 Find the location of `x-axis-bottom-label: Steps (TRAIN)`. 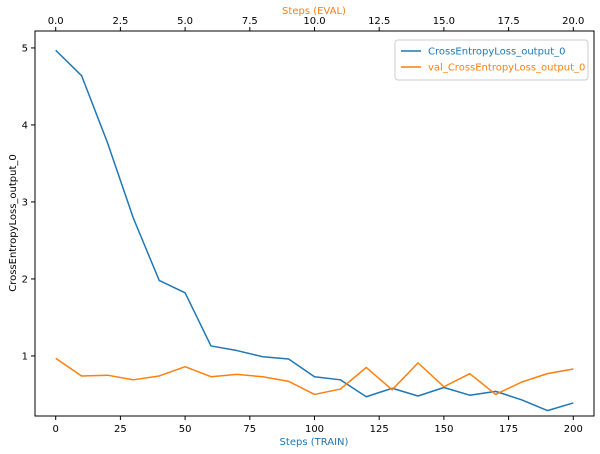

x-axis-bottom-label: Steps (TRAIN) is located at coordinates (314, 442).